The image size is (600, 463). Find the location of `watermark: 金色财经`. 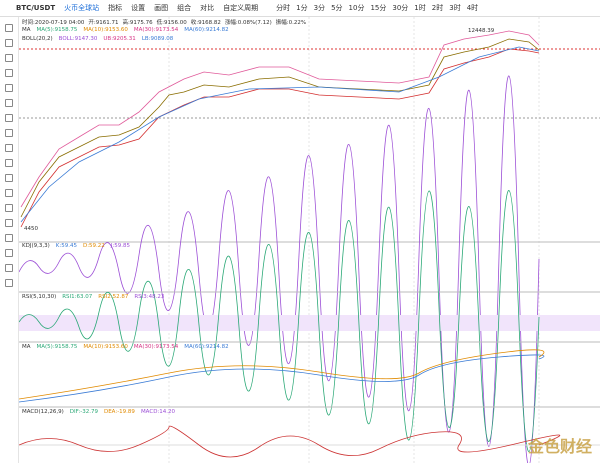

watermark: 金色财经 is located at coordinates (559, 446).